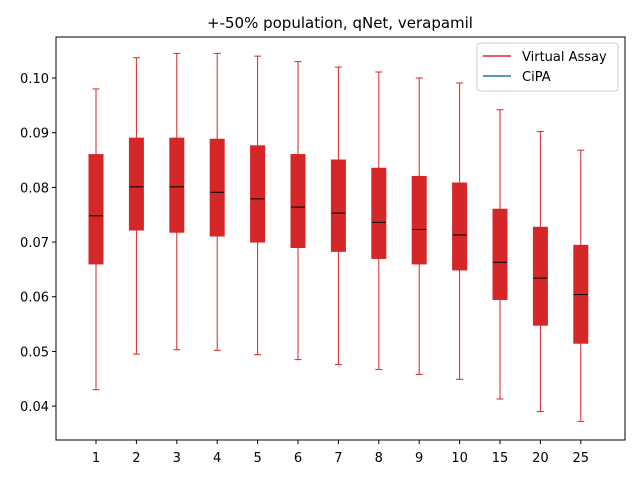 The width and height of the screenshot is (640, 480). I want to click on x-tick-label: 10, so click(459, 458).